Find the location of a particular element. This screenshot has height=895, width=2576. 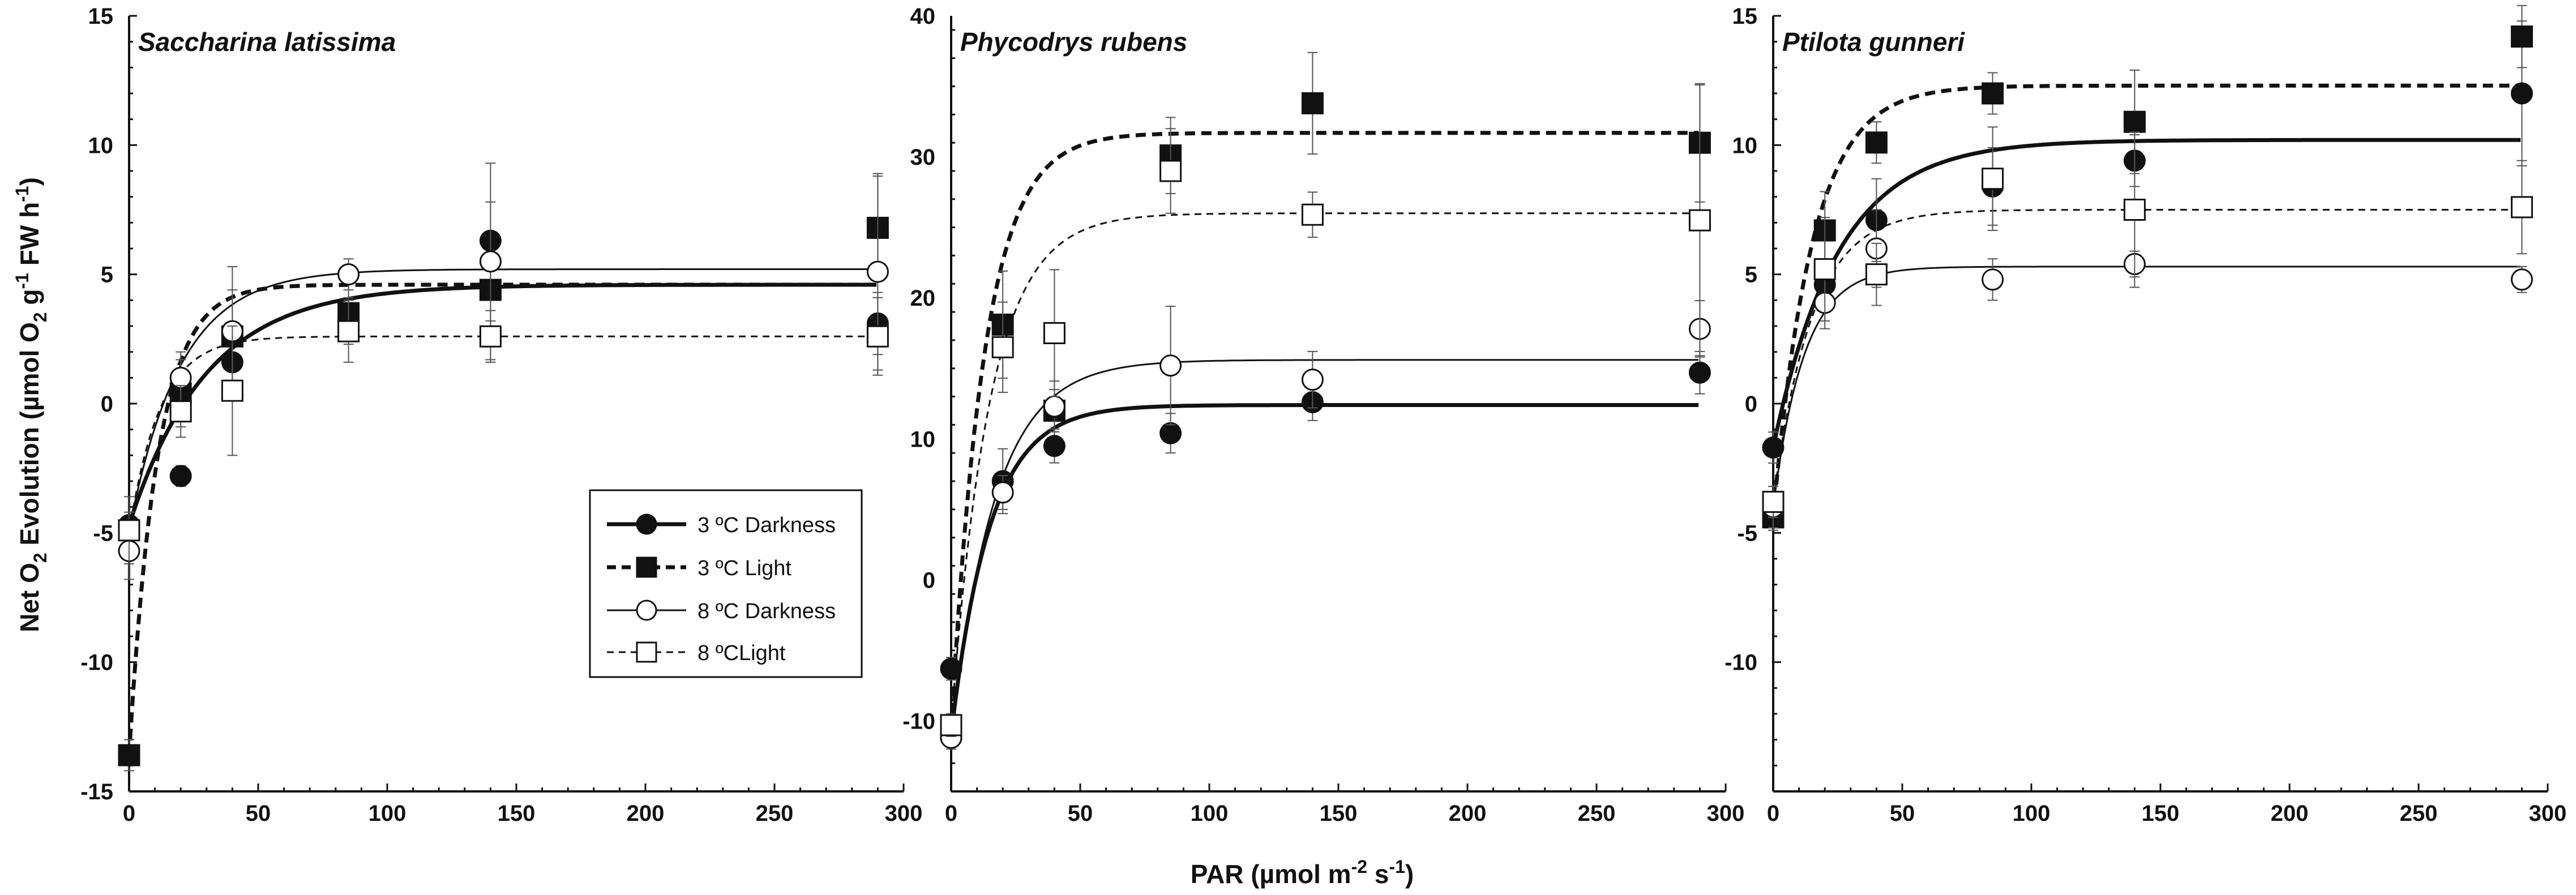

legend-label: 8 ºC Darkness is located at coordinates (767, 611).